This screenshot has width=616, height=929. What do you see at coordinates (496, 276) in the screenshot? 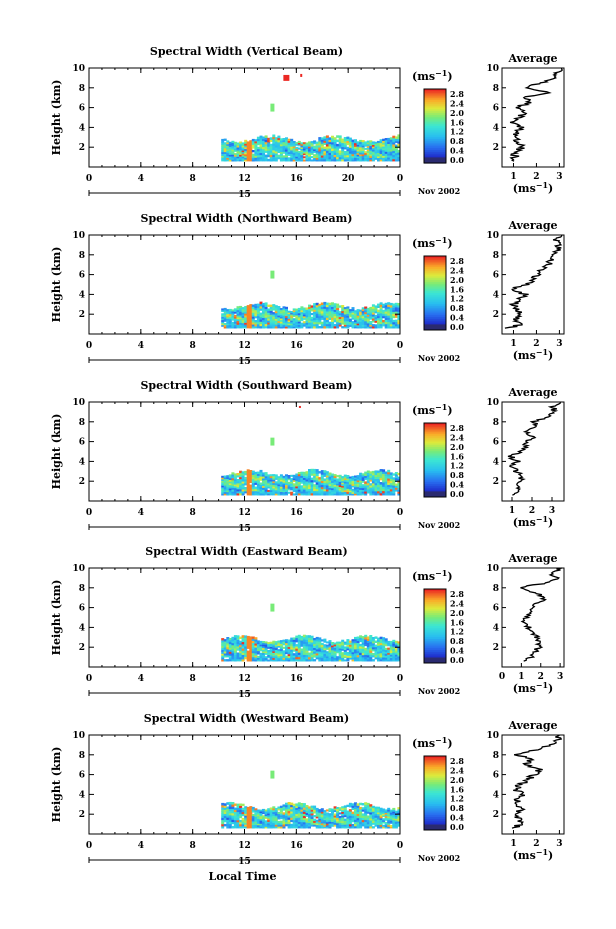
I see `average-y-tick-label: 6` at bounding box center [496, 276].